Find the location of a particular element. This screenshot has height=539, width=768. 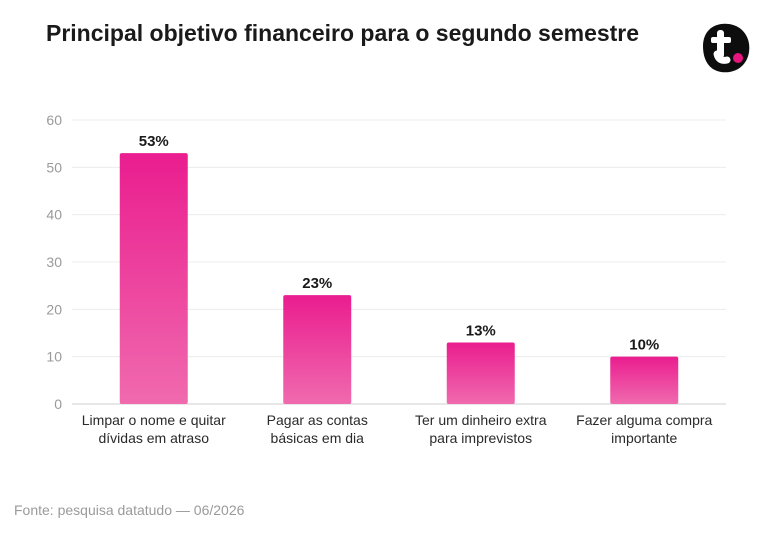

y-tick-label: 50 is located at coordinates (54, 167).